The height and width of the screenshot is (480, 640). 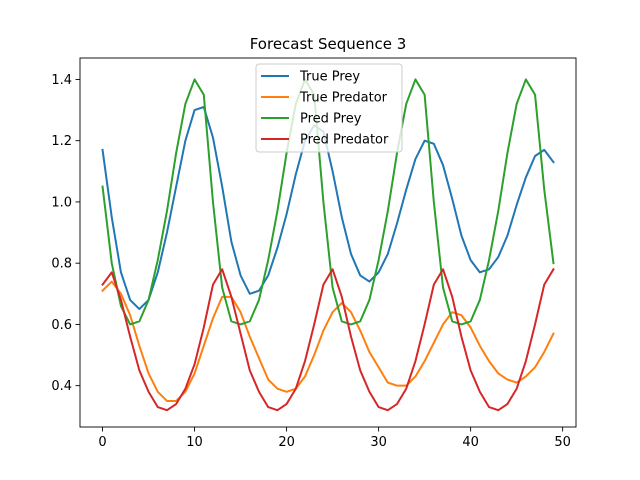 I want to click on y-tick-label: 1.0, so click(x=61, y=202).